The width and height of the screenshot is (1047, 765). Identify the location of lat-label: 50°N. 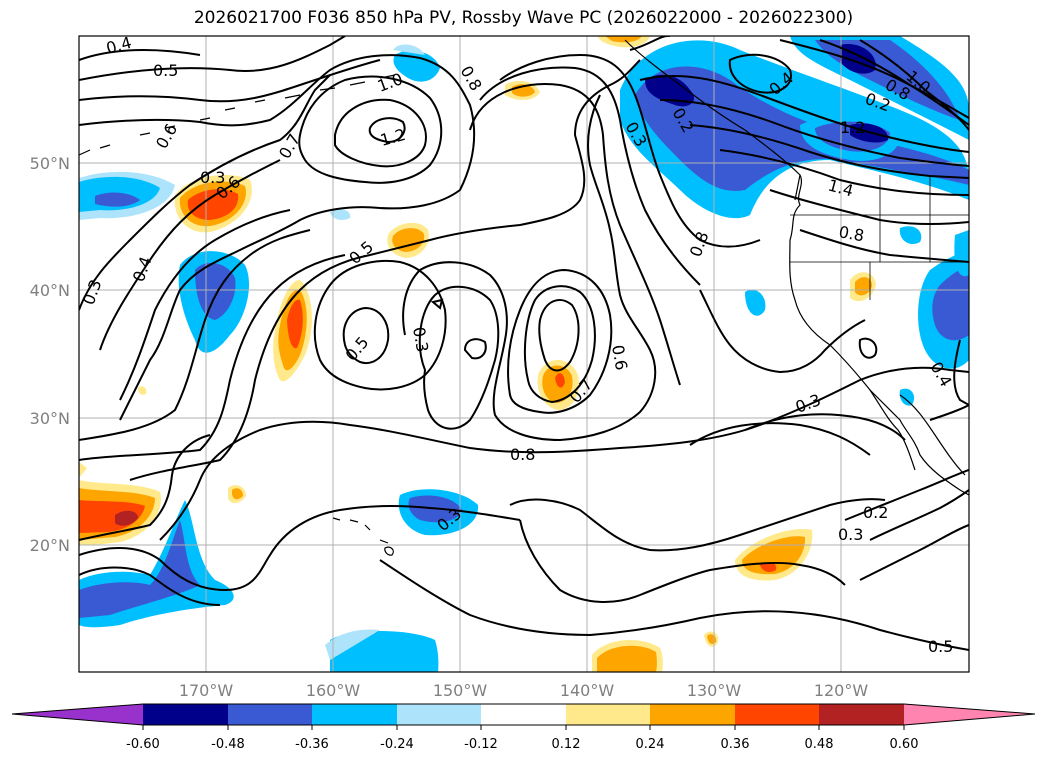
(50, 163).